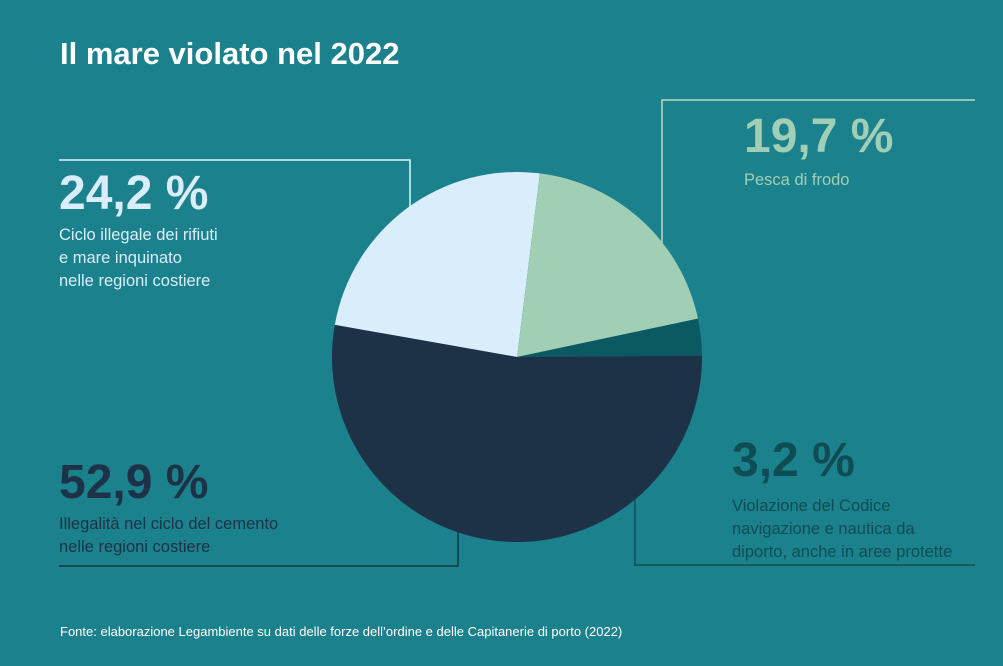  What do you see at coordinates (437, 264) in the screenshot?
I see `pie-slice-rifiuti` at bounding box center [437, 264].